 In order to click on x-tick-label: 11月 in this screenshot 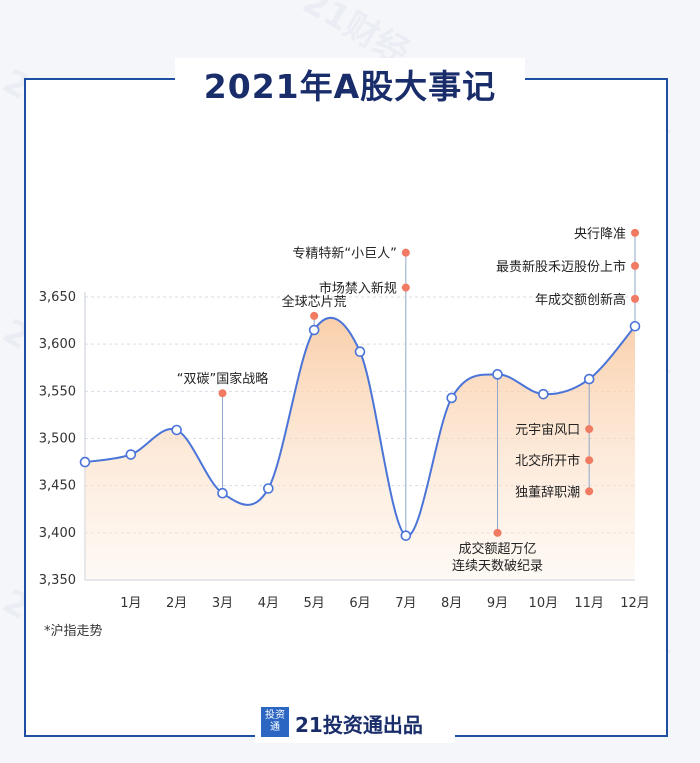, I will do `click(589, 603)`.